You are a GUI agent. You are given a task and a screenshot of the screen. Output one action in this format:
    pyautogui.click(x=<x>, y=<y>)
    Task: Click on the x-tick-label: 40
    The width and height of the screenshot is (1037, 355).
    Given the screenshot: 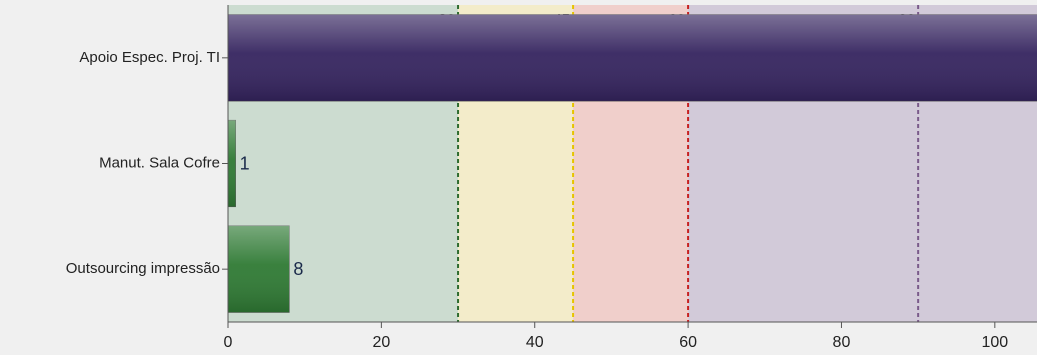 What is the action you would take?
    pyautogui.click(x=535, y=342)
    